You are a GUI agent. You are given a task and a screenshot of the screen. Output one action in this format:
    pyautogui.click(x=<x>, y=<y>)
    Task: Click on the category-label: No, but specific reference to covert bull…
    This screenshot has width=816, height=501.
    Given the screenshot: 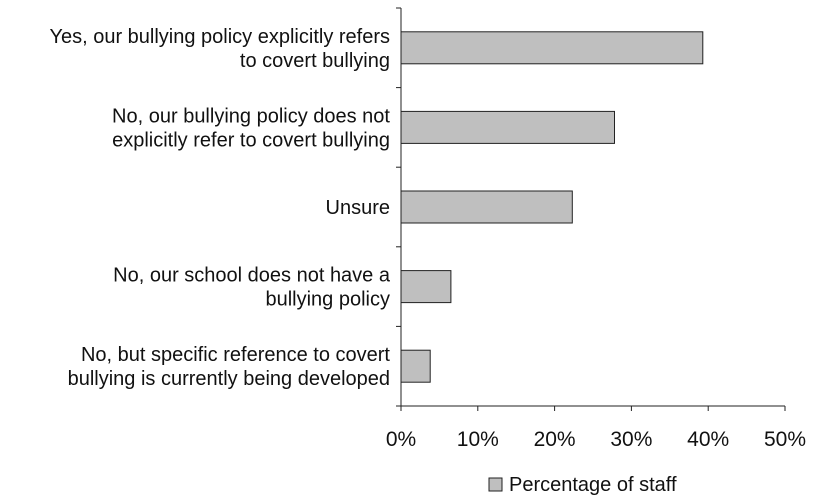 What is the action you would take?
    pyautogui.click(x=229, y=367)
    